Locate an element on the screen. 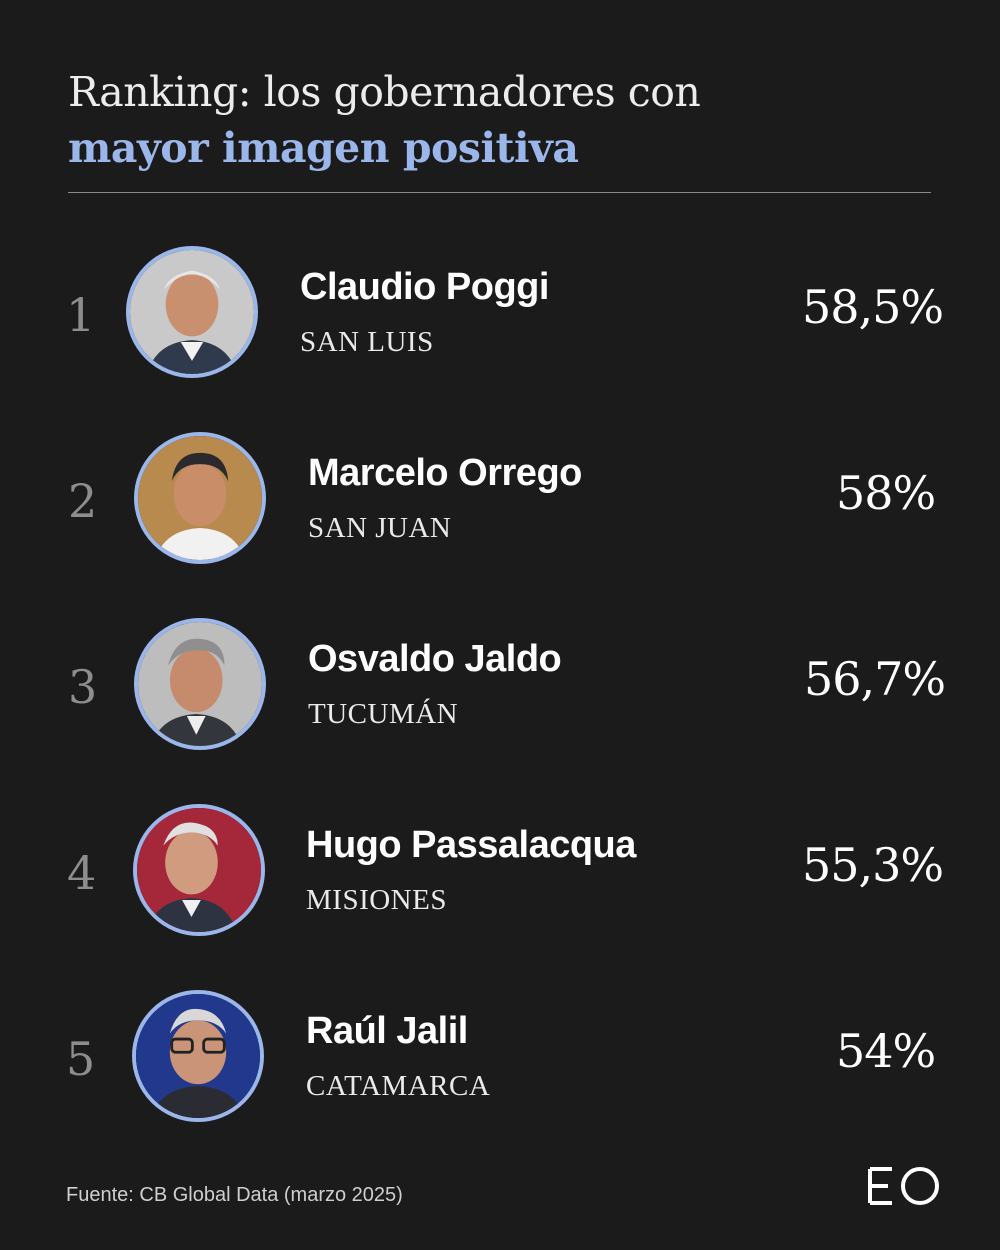 The image size is (1000, 1250). governor-name: Marcelo Orrego is located at coordinates (445, 473).